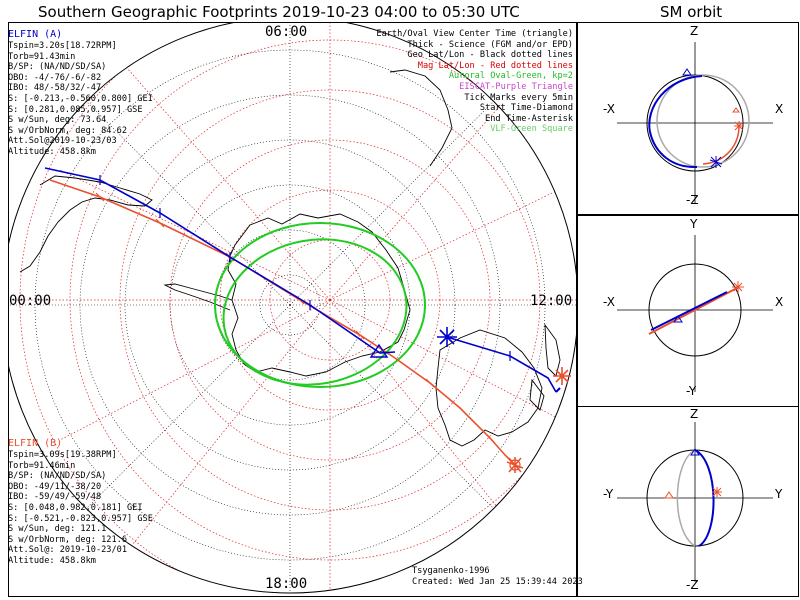 This screenshot has height=600, width=800. Describe the element at coordinates (694, 31) in the screenshot. I see `sm1-top-label: Z` at that location.